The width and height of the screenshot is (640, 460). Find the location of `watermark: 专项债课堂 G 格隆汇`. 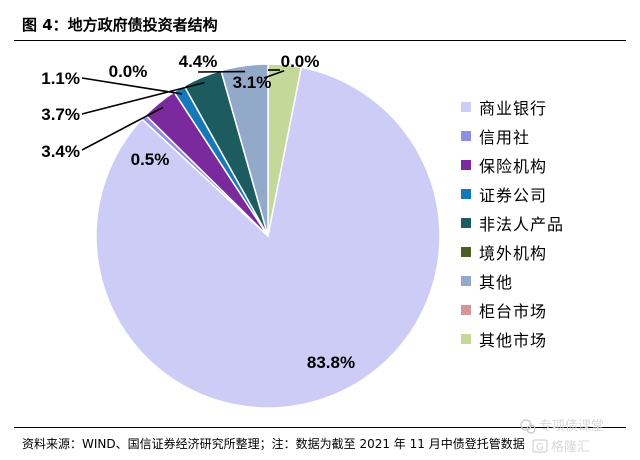

watermark: 专项债课堂 G 格隆汇 is located at coordinates (570, 436).